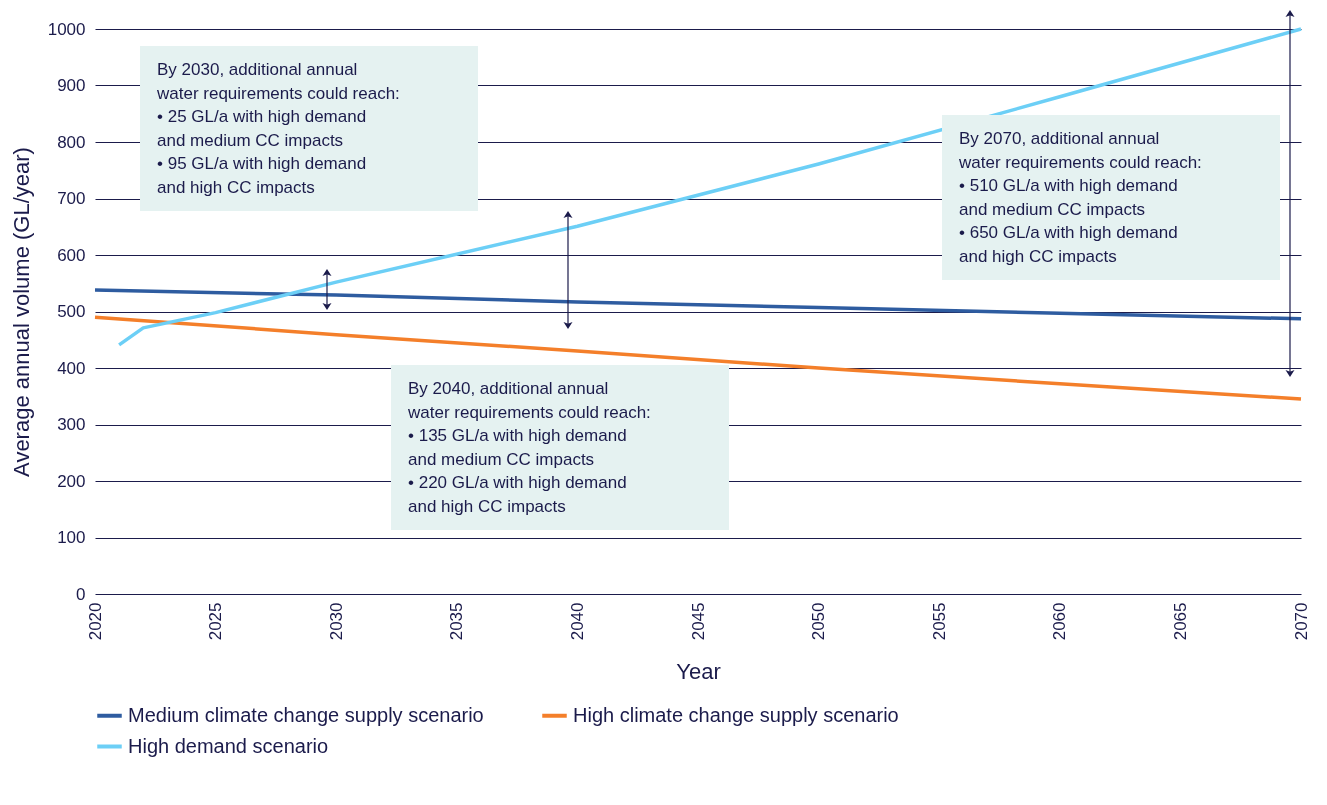  I want to click on annotation: By 2040, additional annual water requirements could reach: • 135 GL/a with high demand and medium CC impacts • 220 GL/a with high demand and high CC impacts, so click(529, 447).